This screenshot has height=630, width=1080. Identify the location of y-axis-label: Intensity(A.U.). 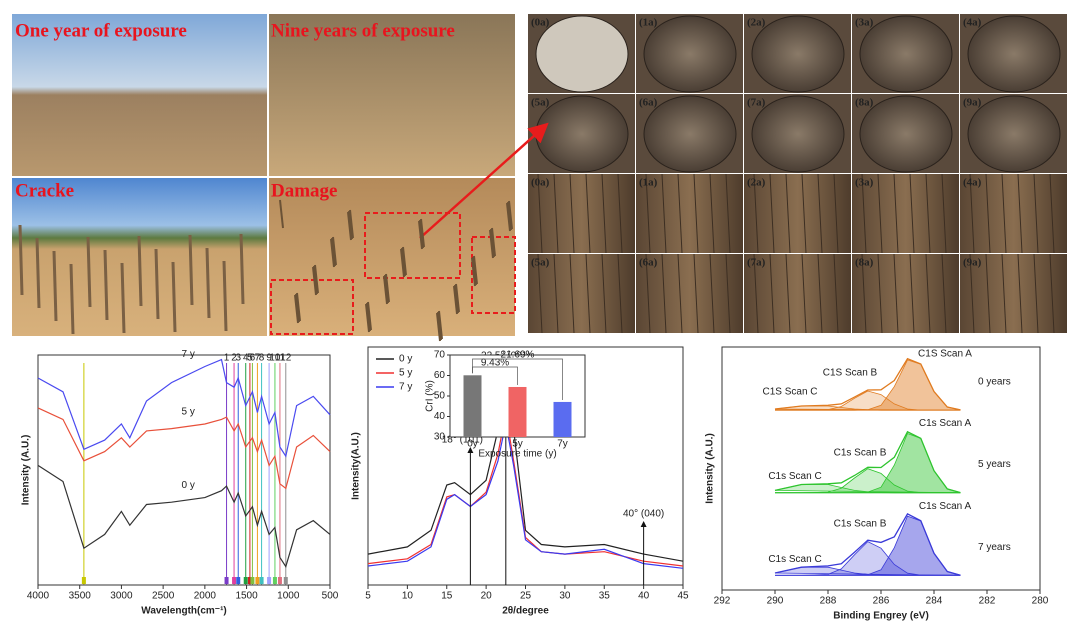
(356, 466).